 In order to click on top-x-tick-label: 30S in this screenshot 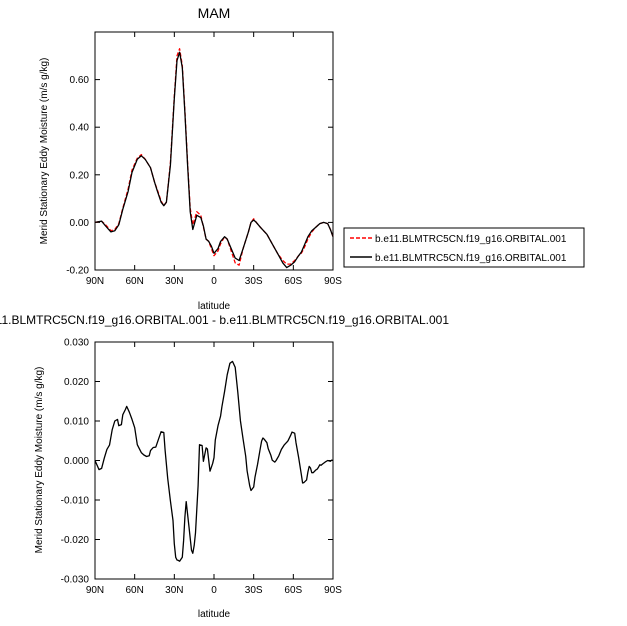, I will do `click(254, 281)`.